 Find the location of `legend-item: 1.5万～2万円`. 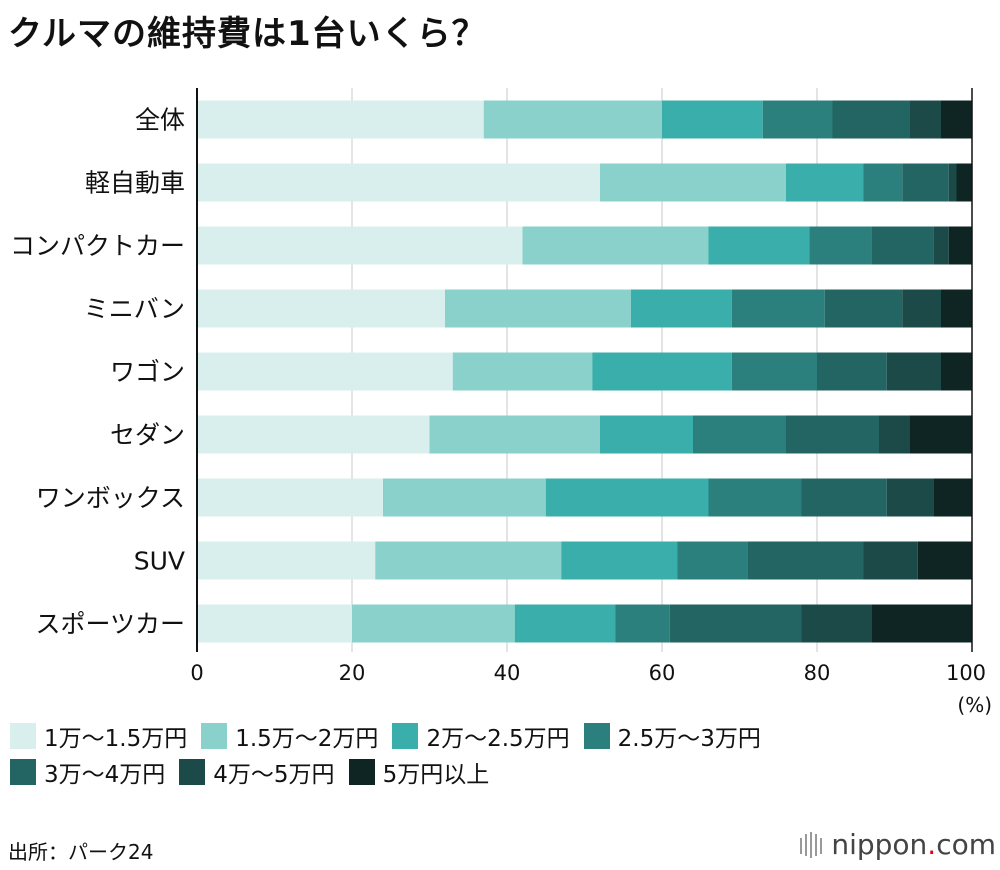

legend-item: 1.5万～2万円 is located at coordinates (289, 736).